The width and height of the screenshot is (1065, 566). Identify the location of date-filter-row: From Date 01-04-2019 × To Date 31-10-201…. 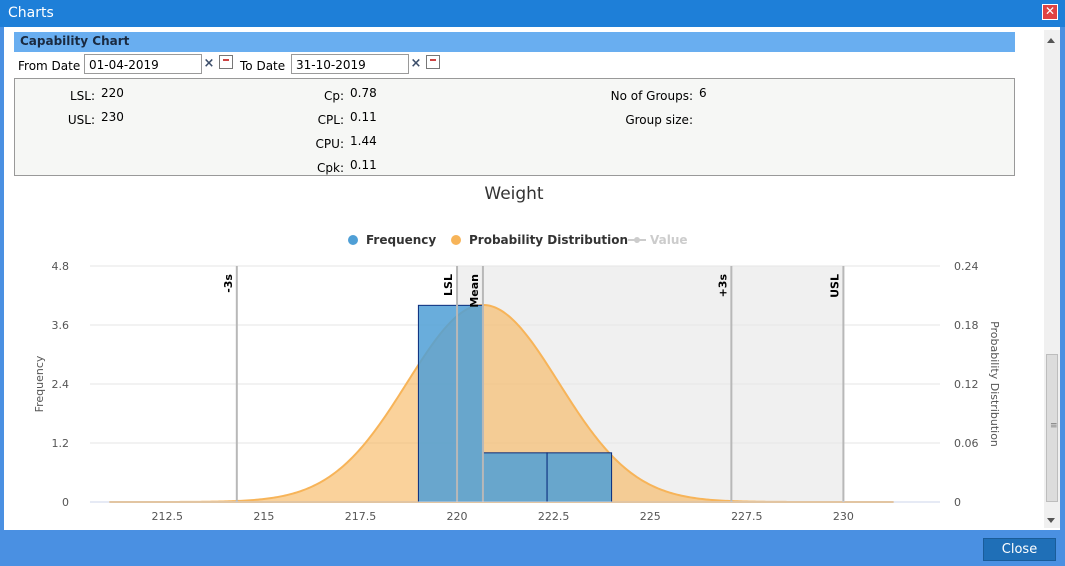
(514, 65).